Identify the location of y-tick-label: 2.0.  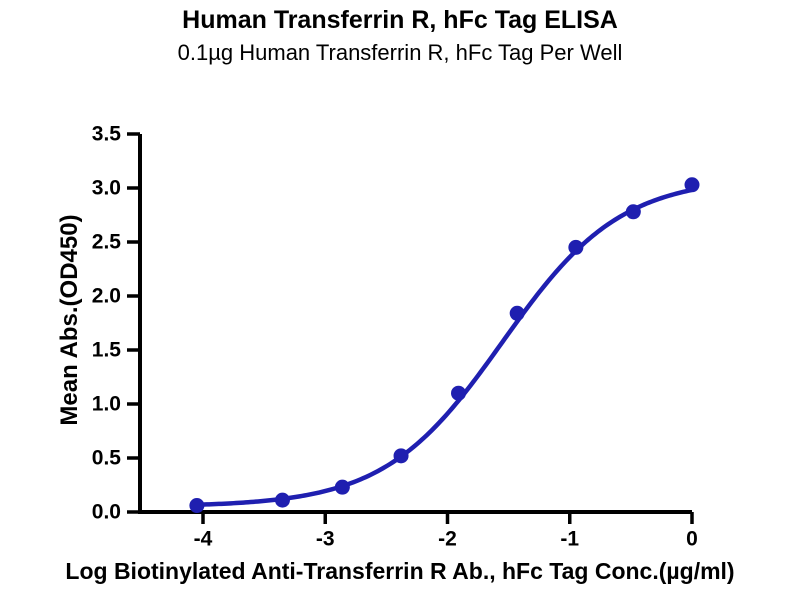
(106, 296).